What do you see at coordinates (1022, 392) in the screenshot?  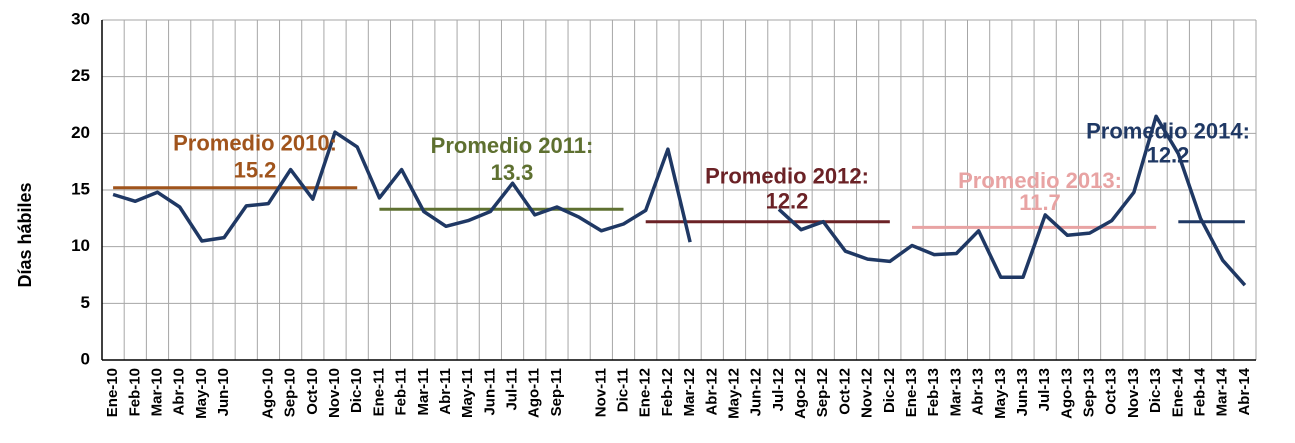 I see `x-tick-label: Jun-13` at bounding box center [1022, 392].